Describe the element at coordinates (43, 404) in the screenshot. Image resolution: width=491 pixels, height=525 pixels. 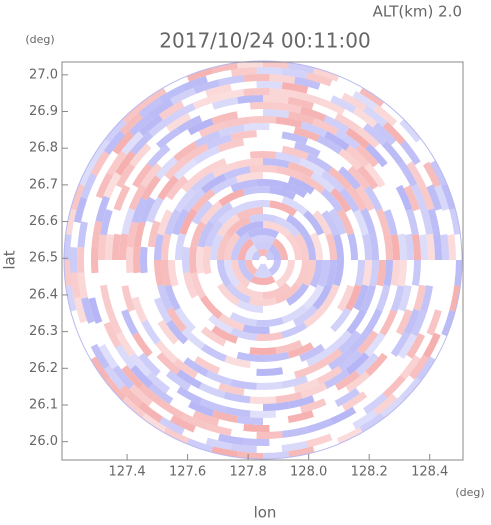
I see `y-tick-label: 26.1` at that location.